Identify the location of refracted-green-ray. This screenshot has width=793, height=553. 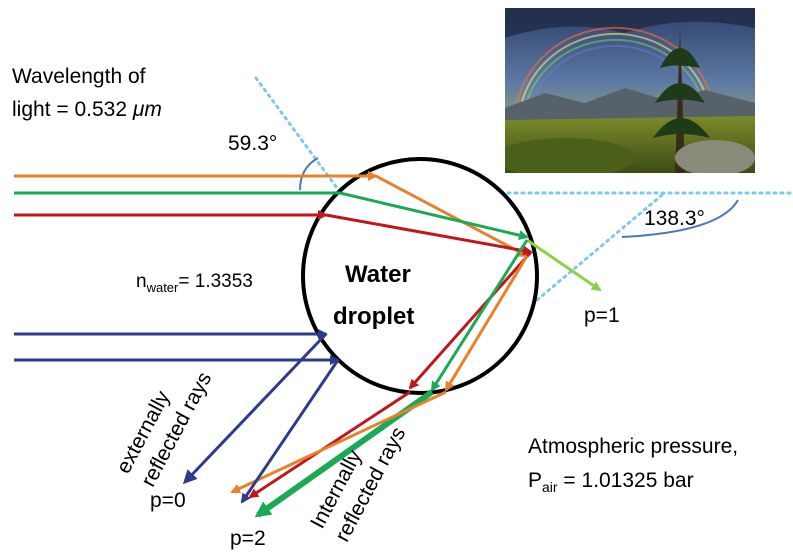
(434, 216).